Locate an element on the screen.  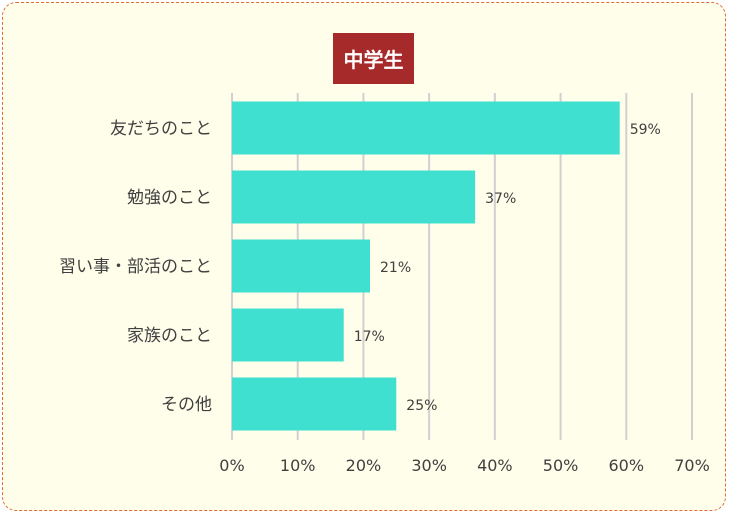
data-label: 21% is located at coordinates (395, 268).